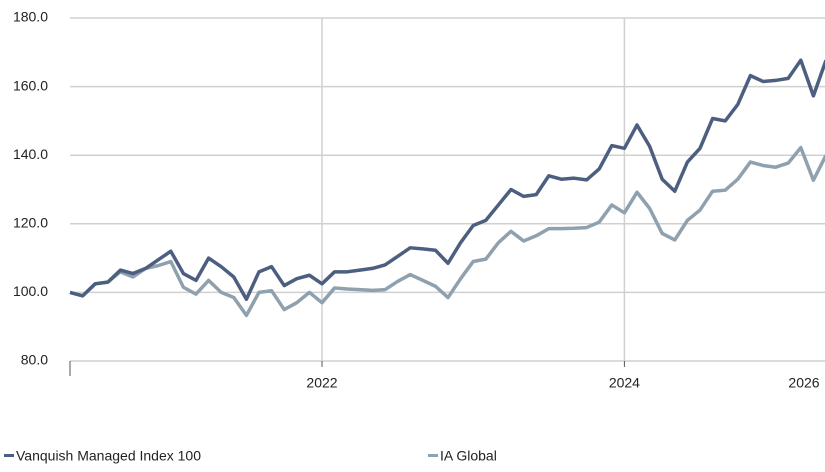  I want to click on y-tick-label: 100.0, so click(30, 291).